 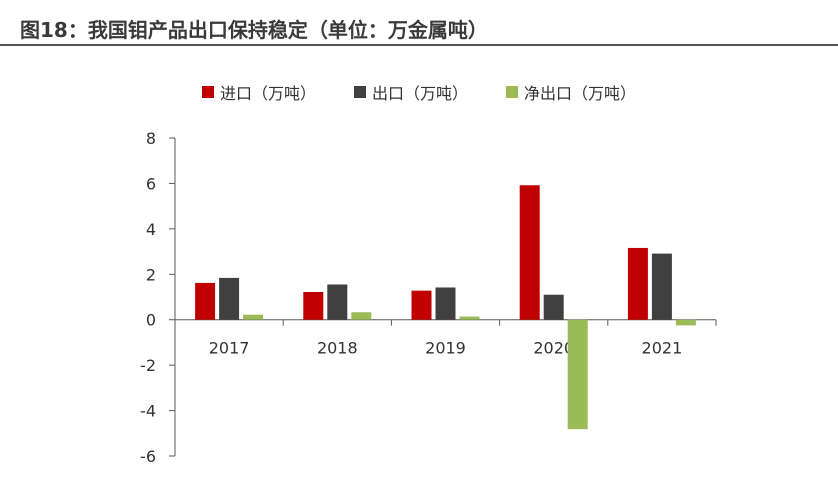 I want to click on legend-label-net: 净出口（万吨）, so click(x=580, y=93).